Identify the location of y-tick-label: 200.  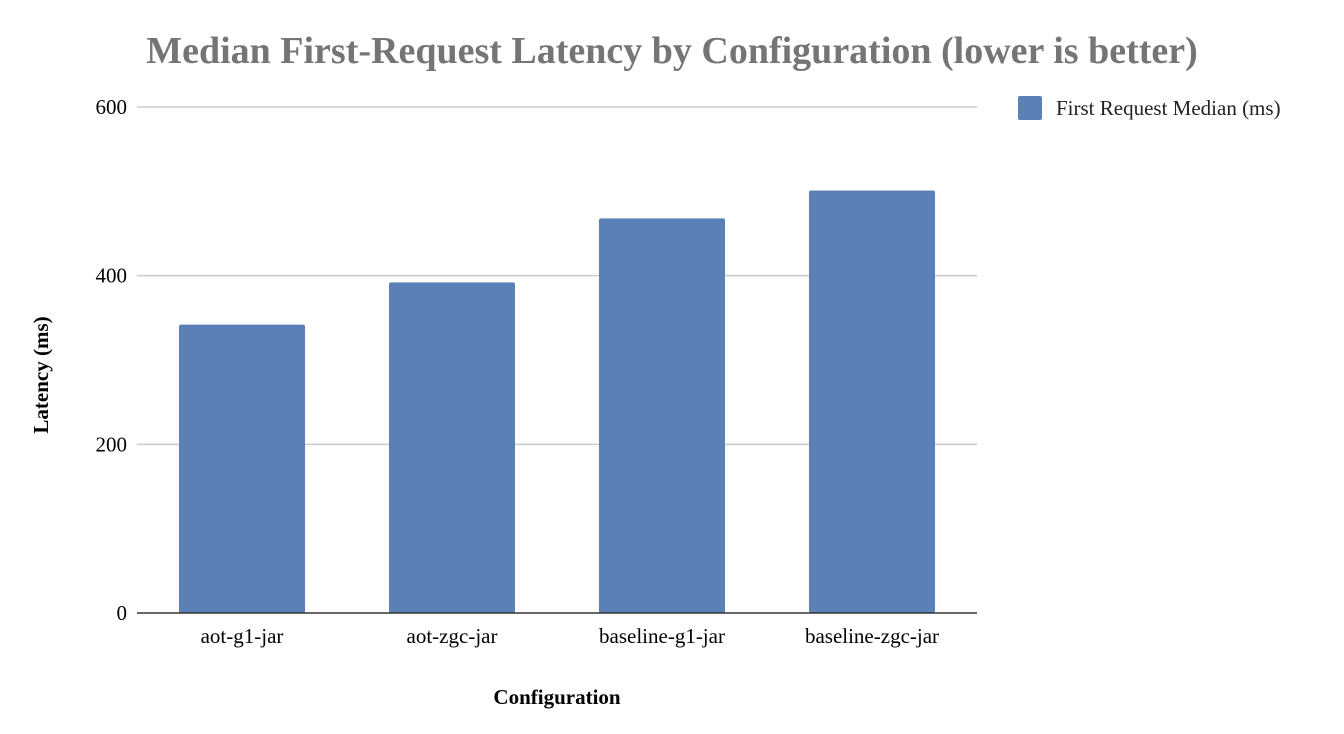
(112, 444).